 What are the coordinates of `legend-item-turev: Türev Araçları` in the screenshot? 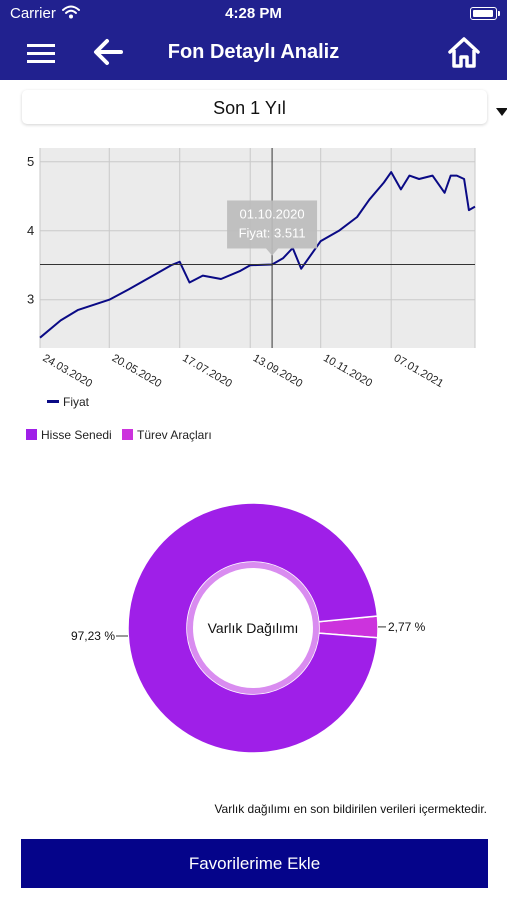 It's located at (167, 435).